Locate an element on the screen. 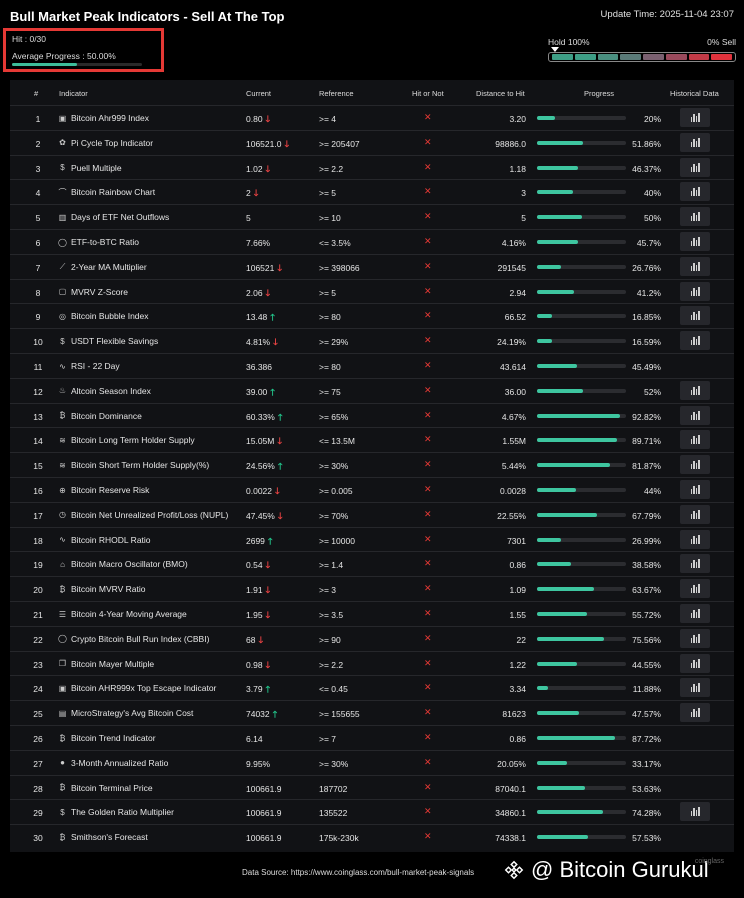  progress-percent: 38.58% is located at coordinates (646, 565).